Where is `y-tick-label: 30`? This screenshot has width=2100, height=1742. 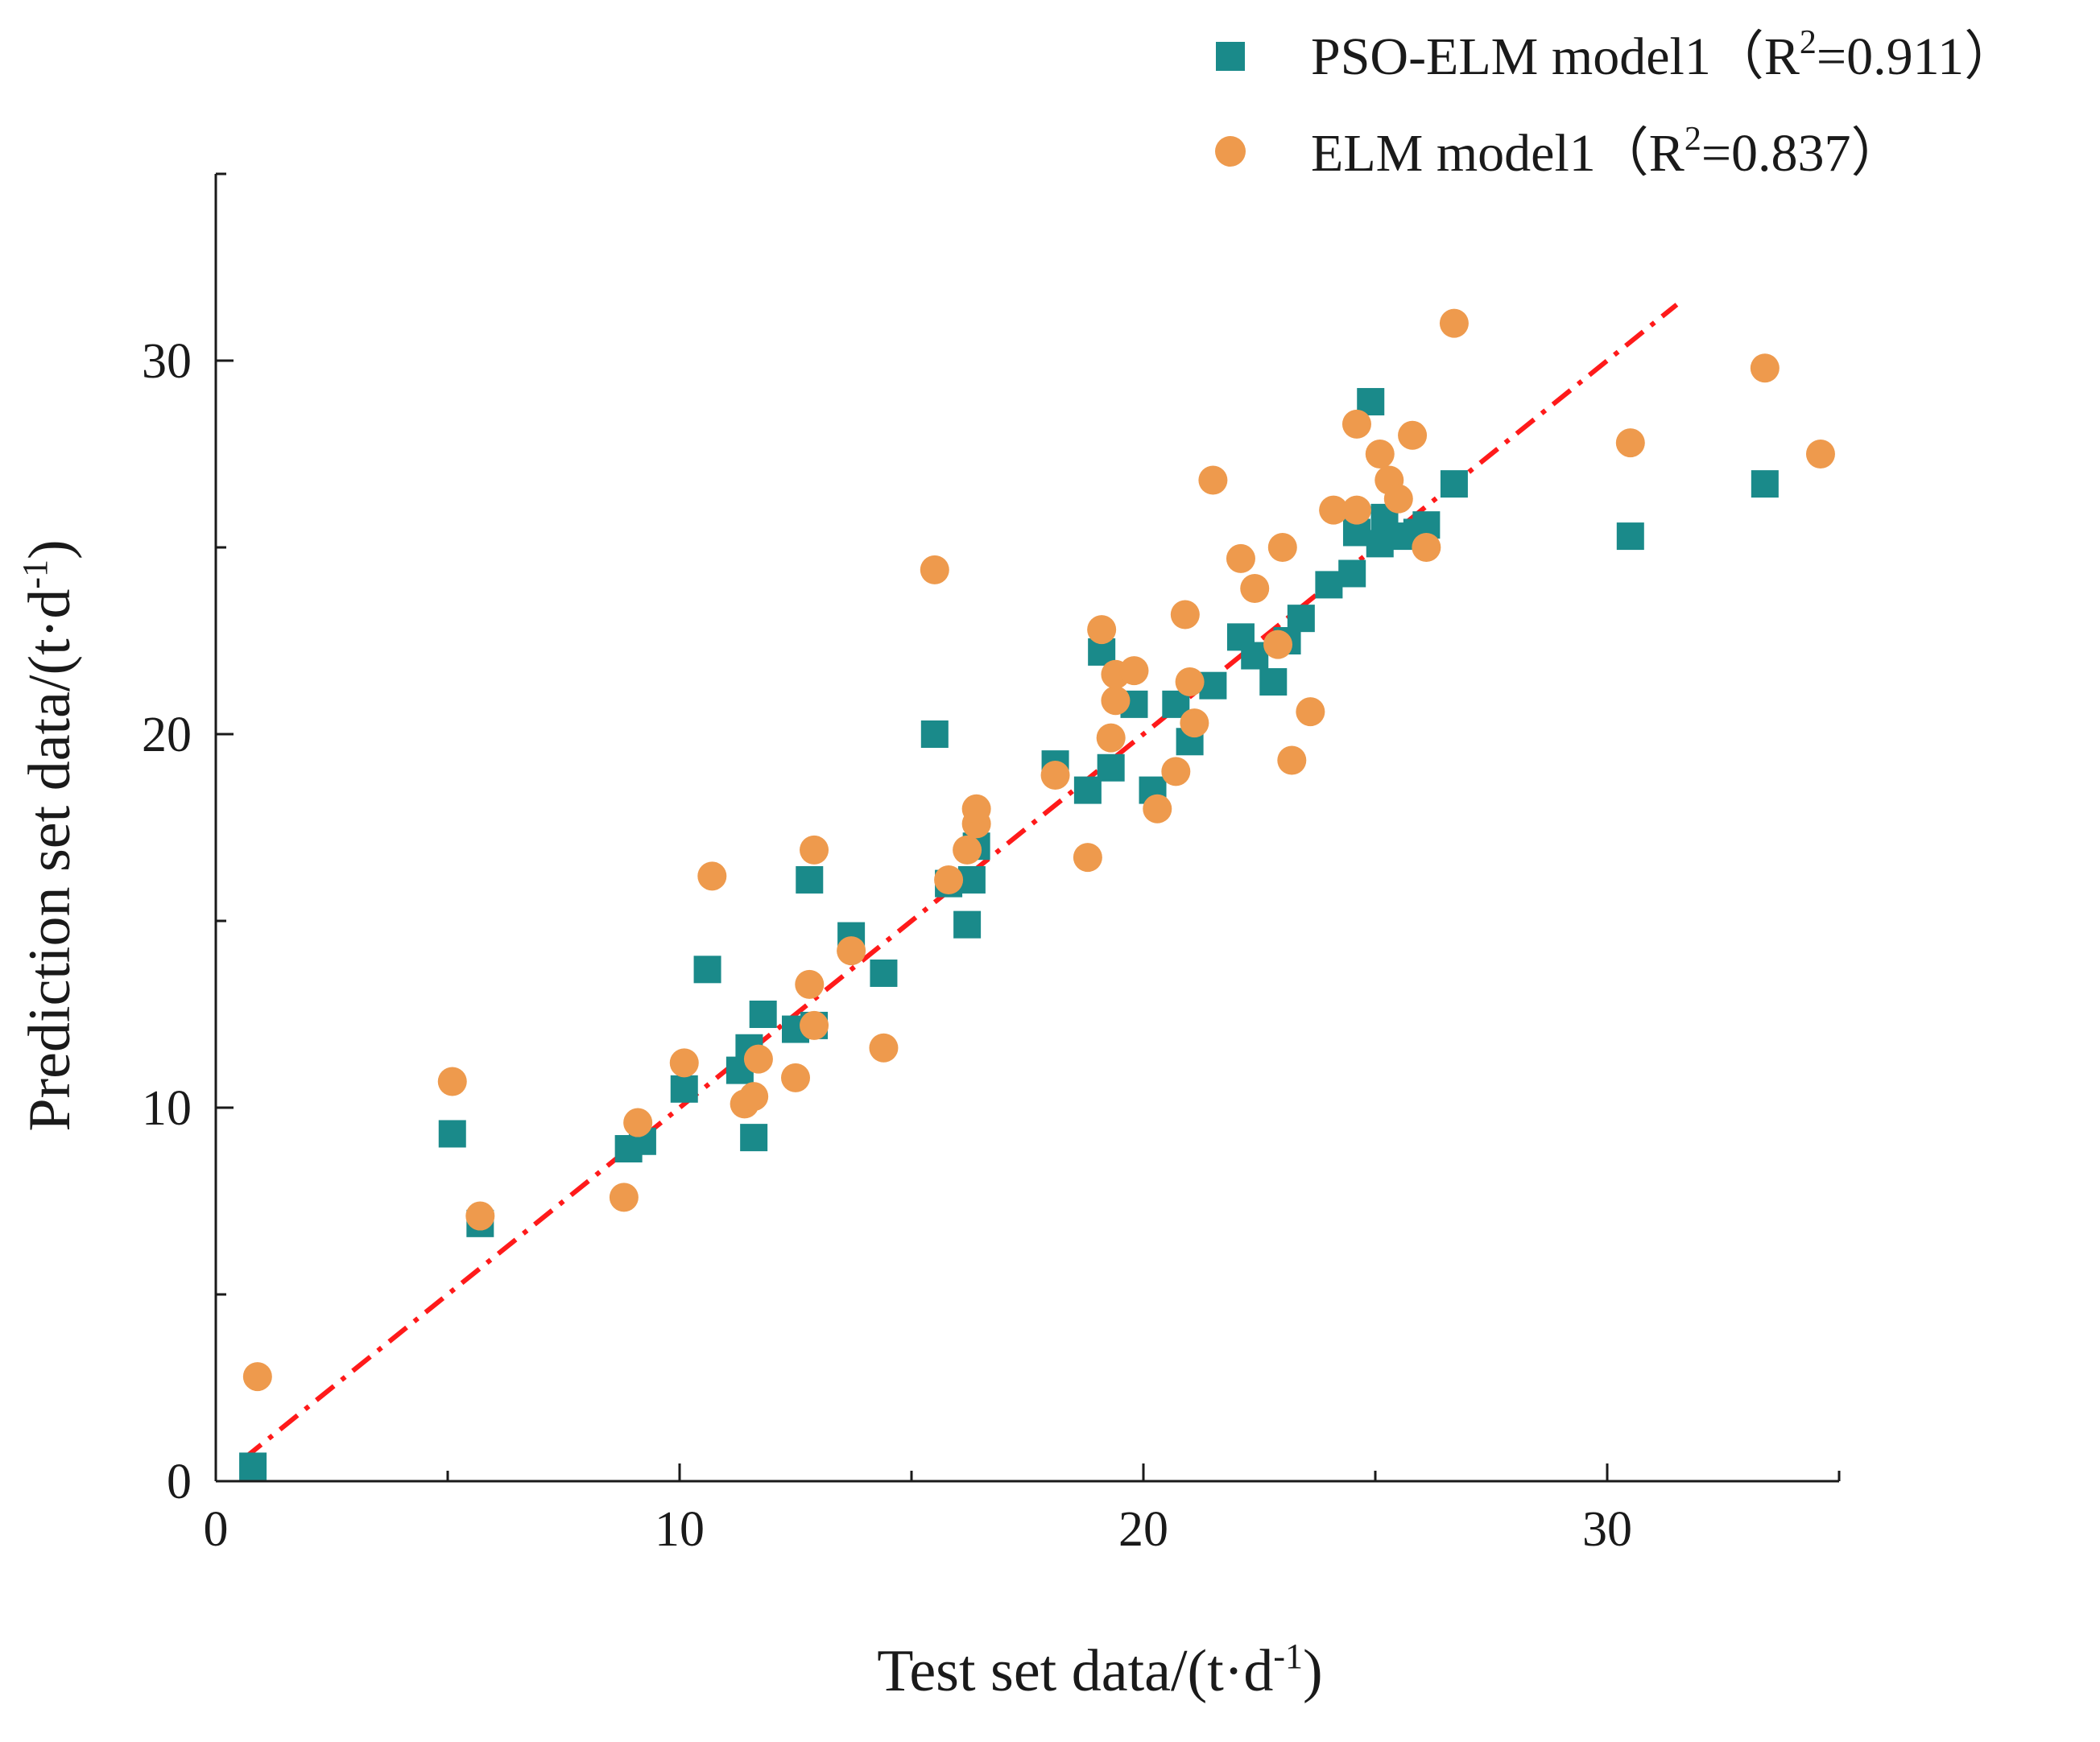 y-tick-label: 30 is located at coordinates (167, 361).